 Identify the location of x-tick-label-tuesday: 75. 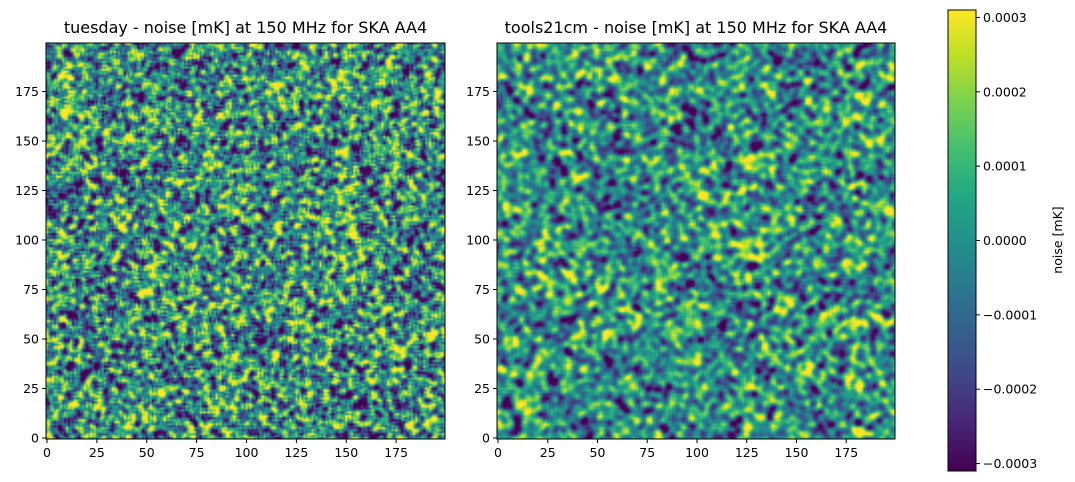
(197, 452).